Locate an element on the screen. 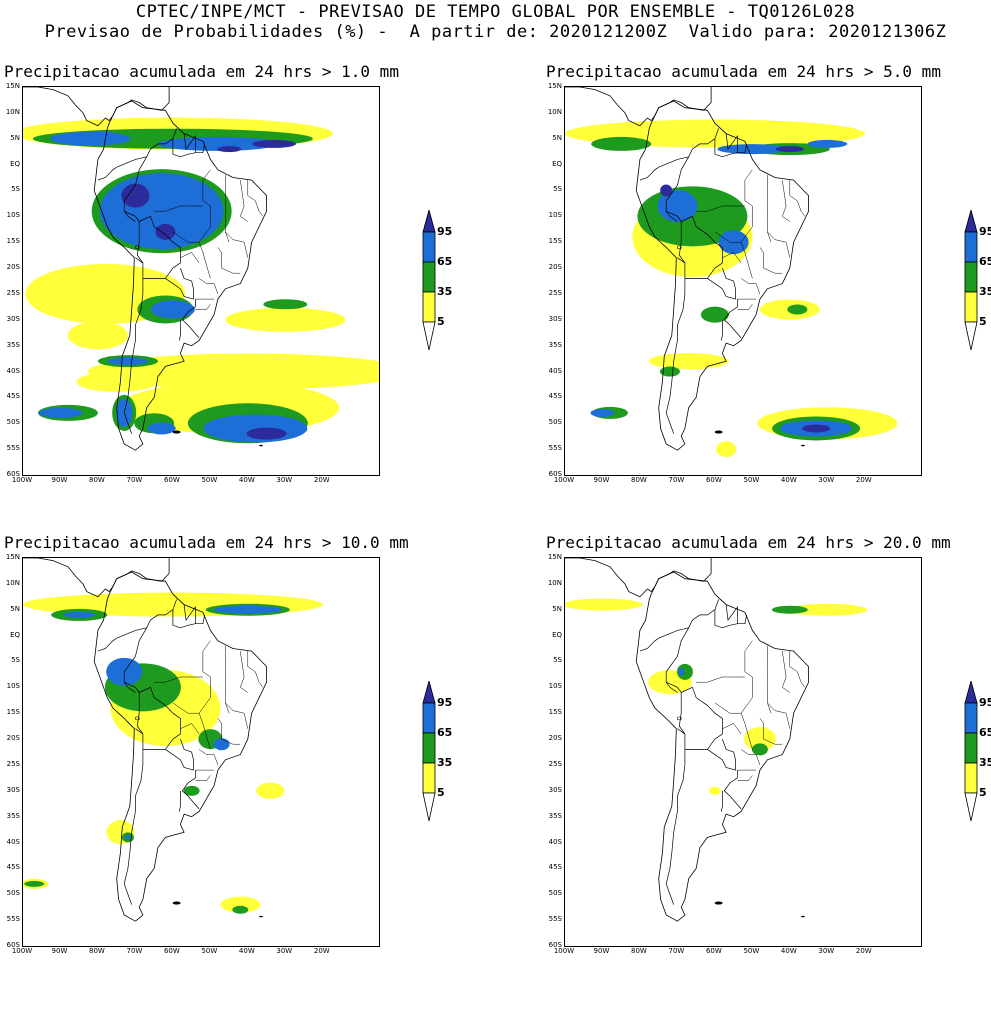  latitude-label: 10N is located at coordinates (554, 111).